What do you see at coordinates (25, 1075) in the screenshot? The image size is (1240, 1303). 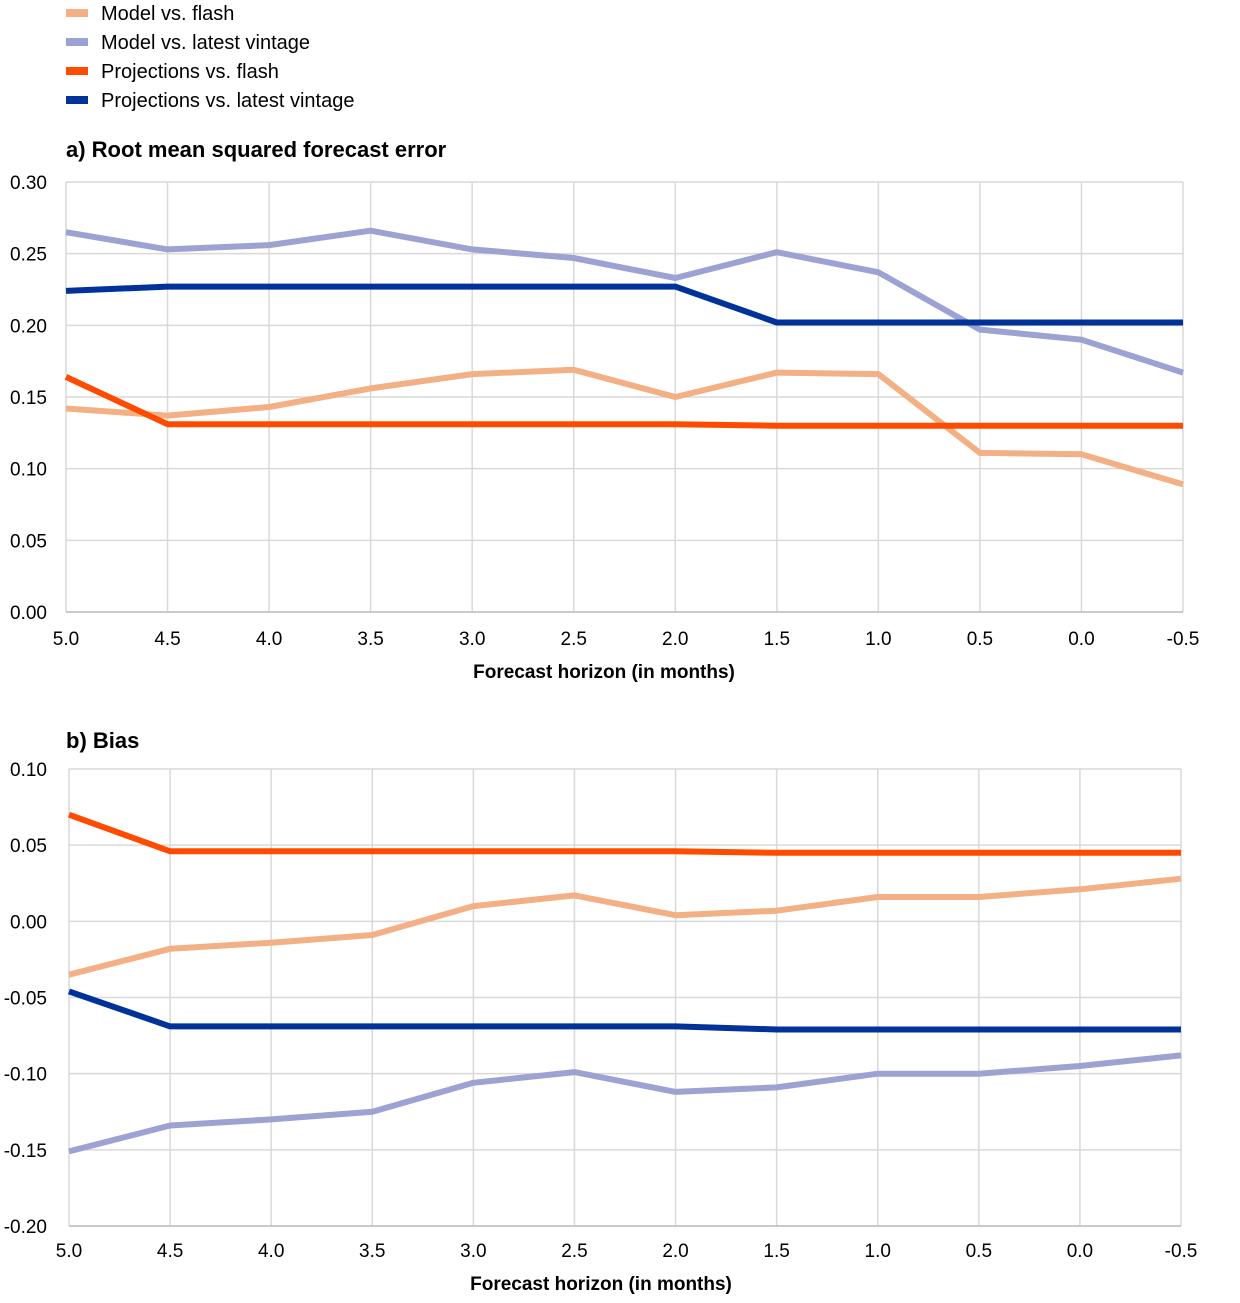 I see `panel-b-y-tick-label: -0.10` at bounding box center [25, 1075].